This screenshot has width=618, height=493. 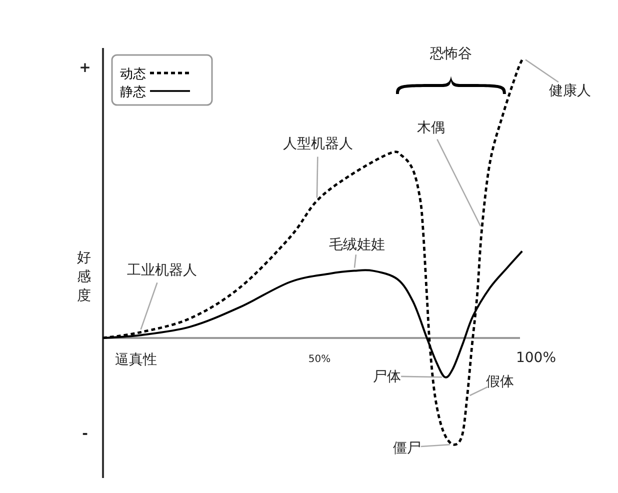 What do you see at coordinates (84, 277) in the screenshot?
I see `y-axis-title: 好感度` at bounding box center [84, 277].